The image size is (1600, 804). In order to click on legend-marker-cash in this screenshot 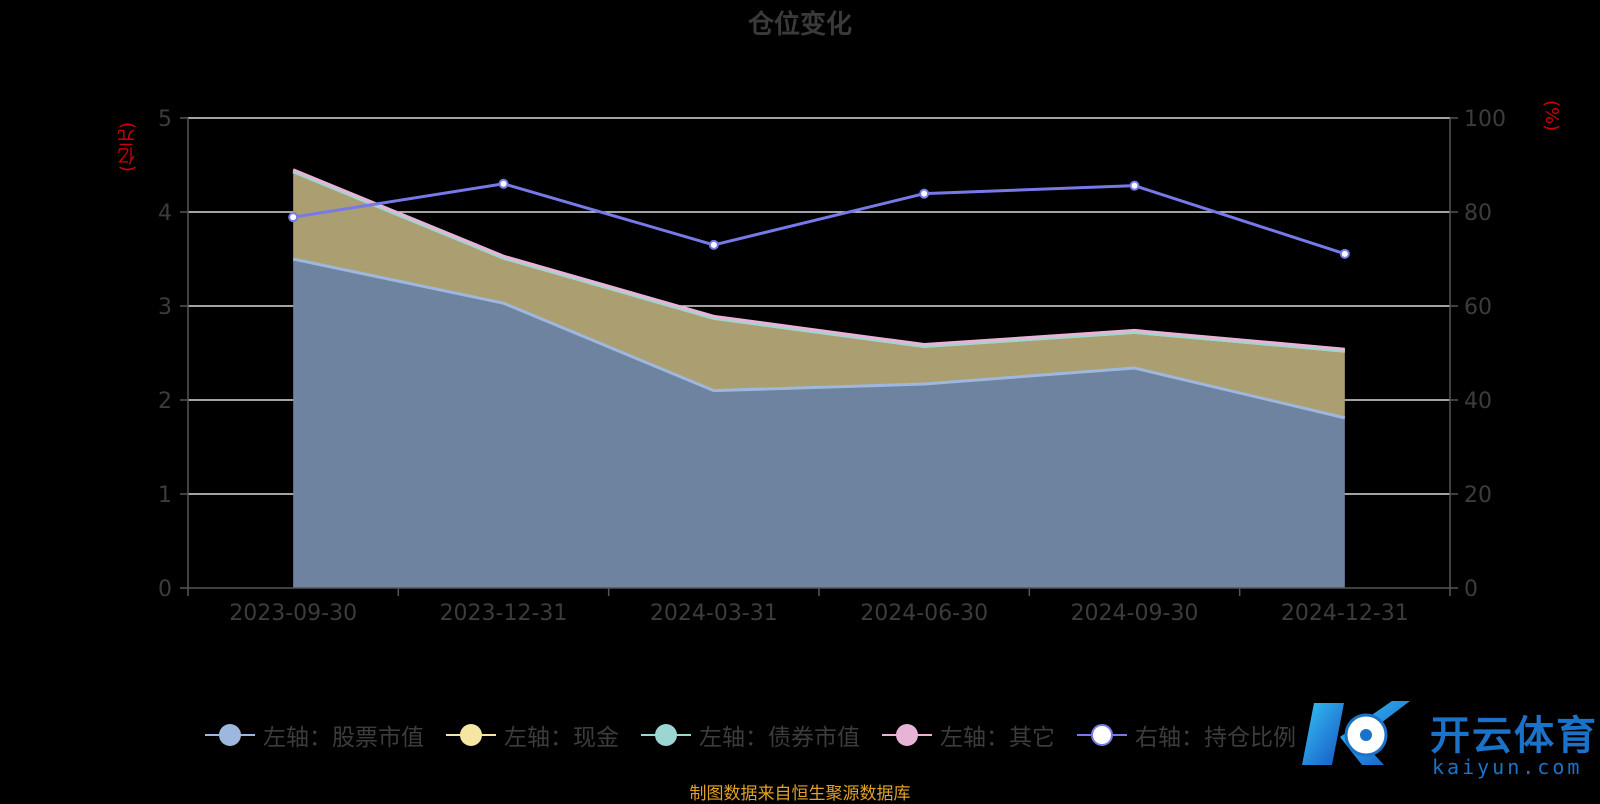, I will do `click(471, 735)`.